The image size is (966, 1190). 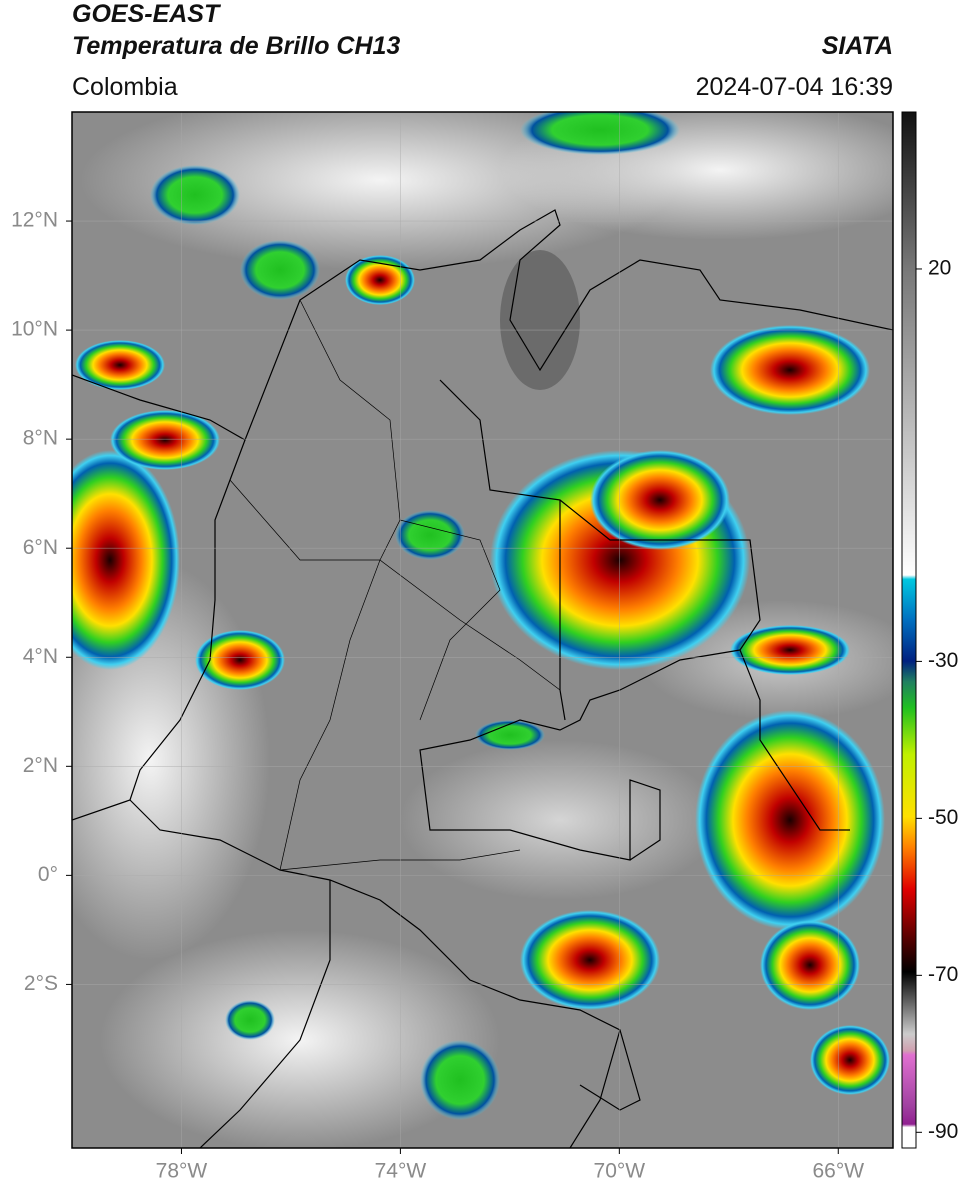 I want to click on timestamp: 2024-07-04 16:39, so click(x=794, y=87).